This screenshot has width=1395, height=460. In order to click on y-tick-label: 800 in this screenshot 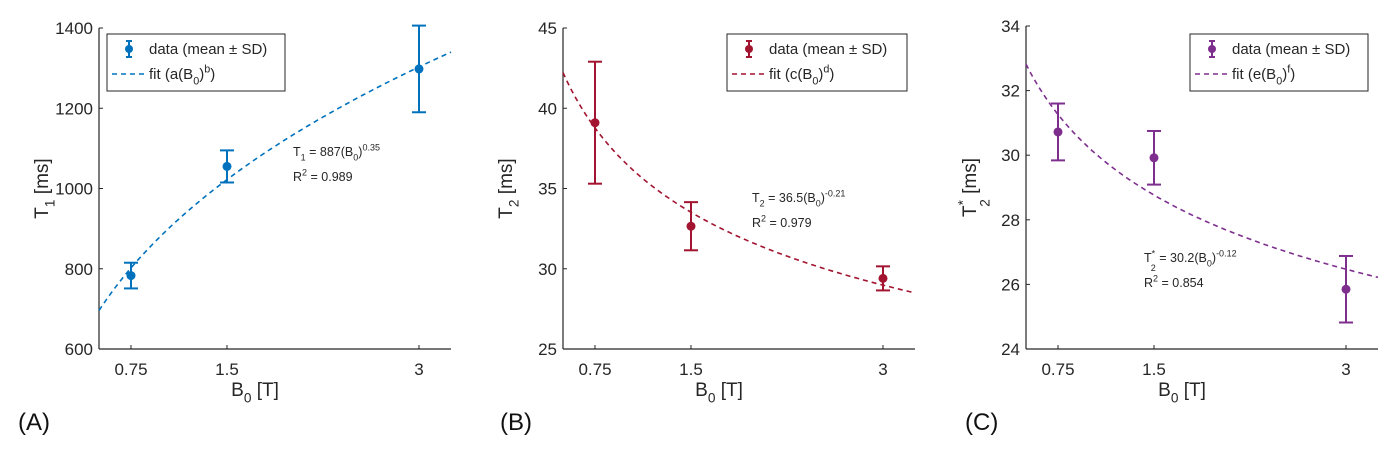, I will do `click(79, 269)`.